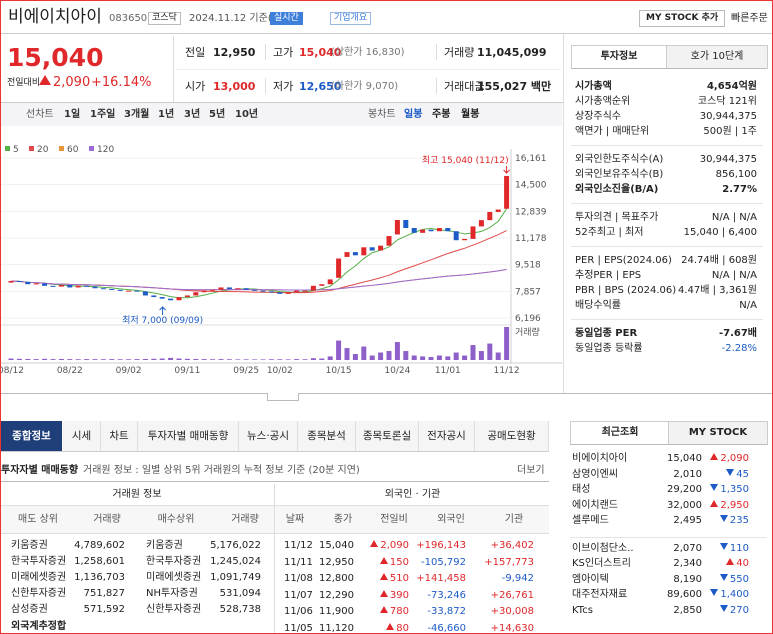 This screenshot has width=773, height=634. I want to click on recent-name: 태성, so click(581, 489).